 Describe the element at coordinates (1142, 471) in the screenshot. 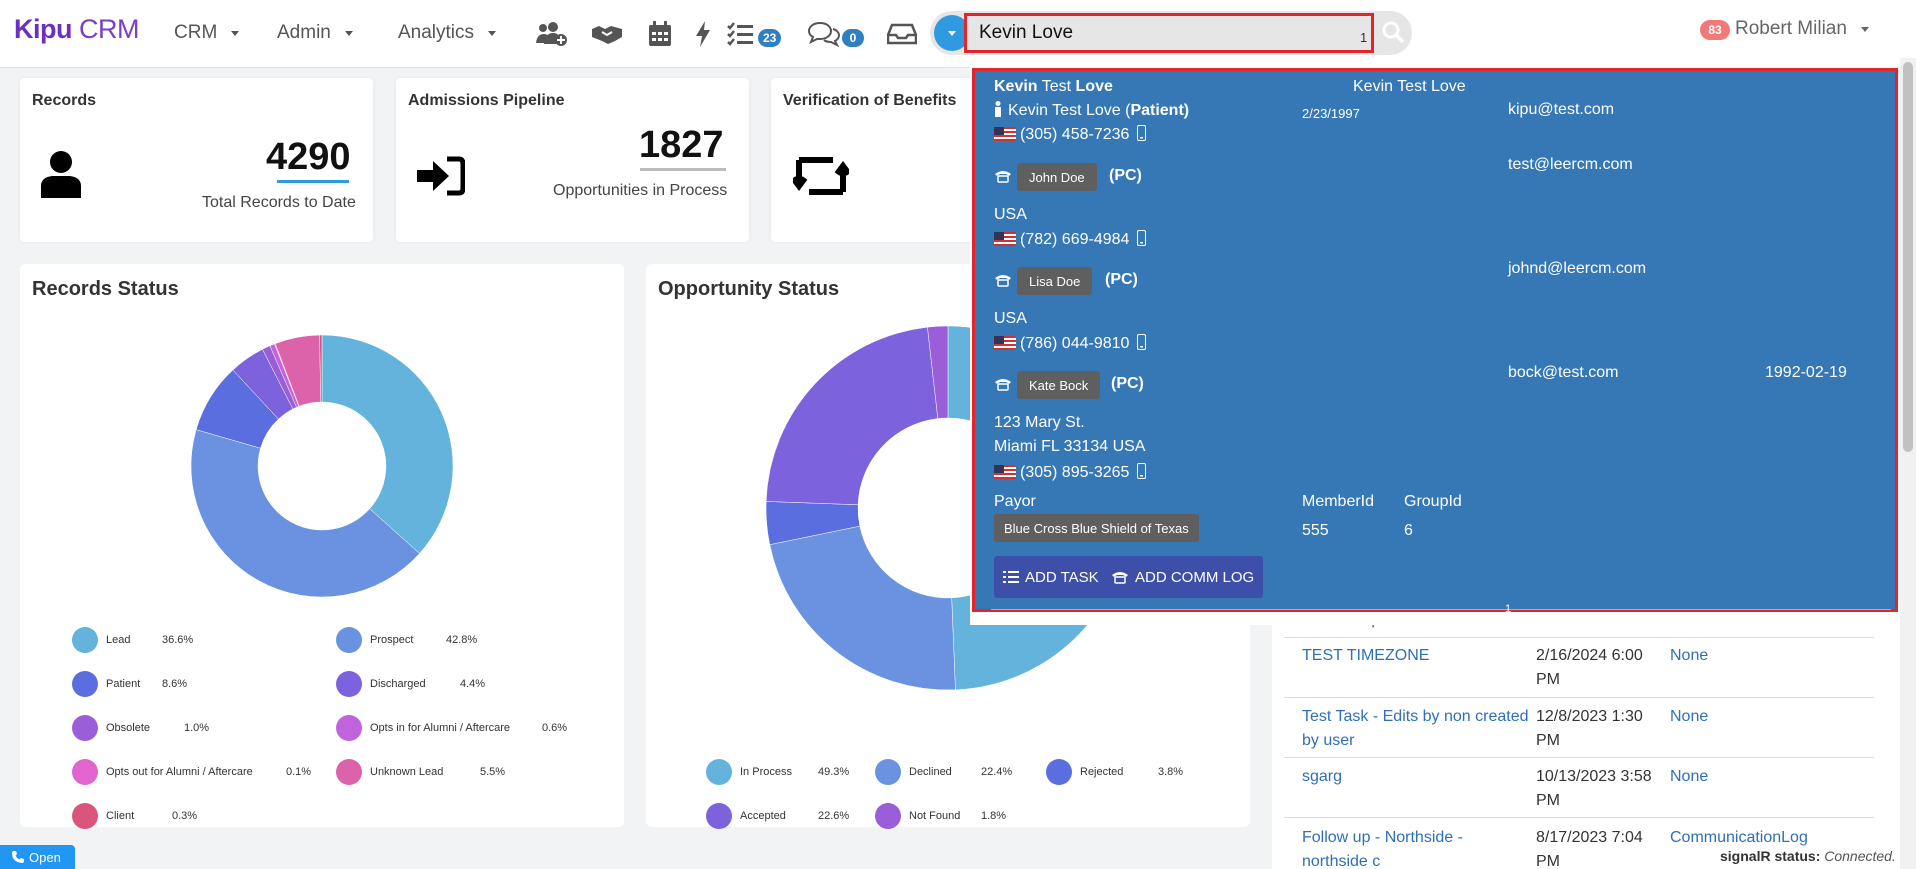

I see `mobile-phone-icon` at that location.